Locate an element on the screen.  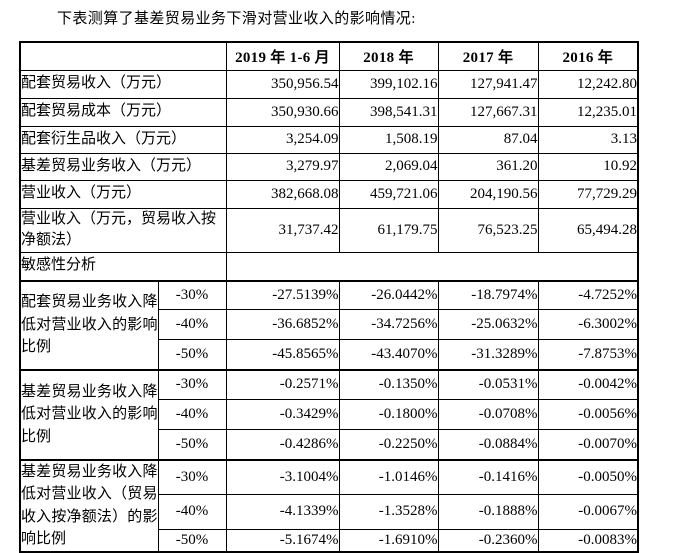
value-cell: -45.8565% is located at coordinates (282, 354).